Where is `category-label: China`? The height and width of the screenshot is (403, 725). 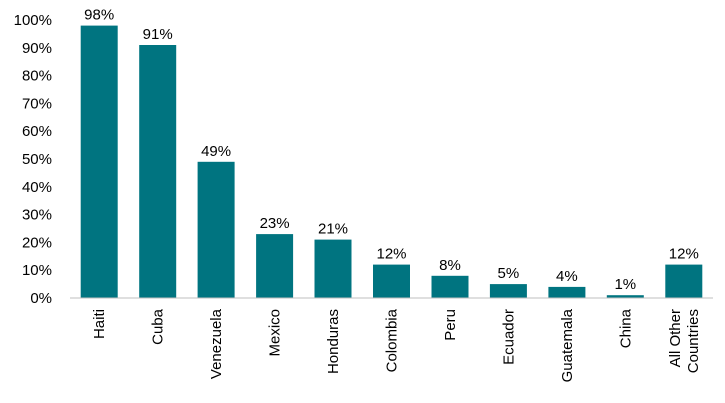 category-label: China is located at coordinates (625, 328).